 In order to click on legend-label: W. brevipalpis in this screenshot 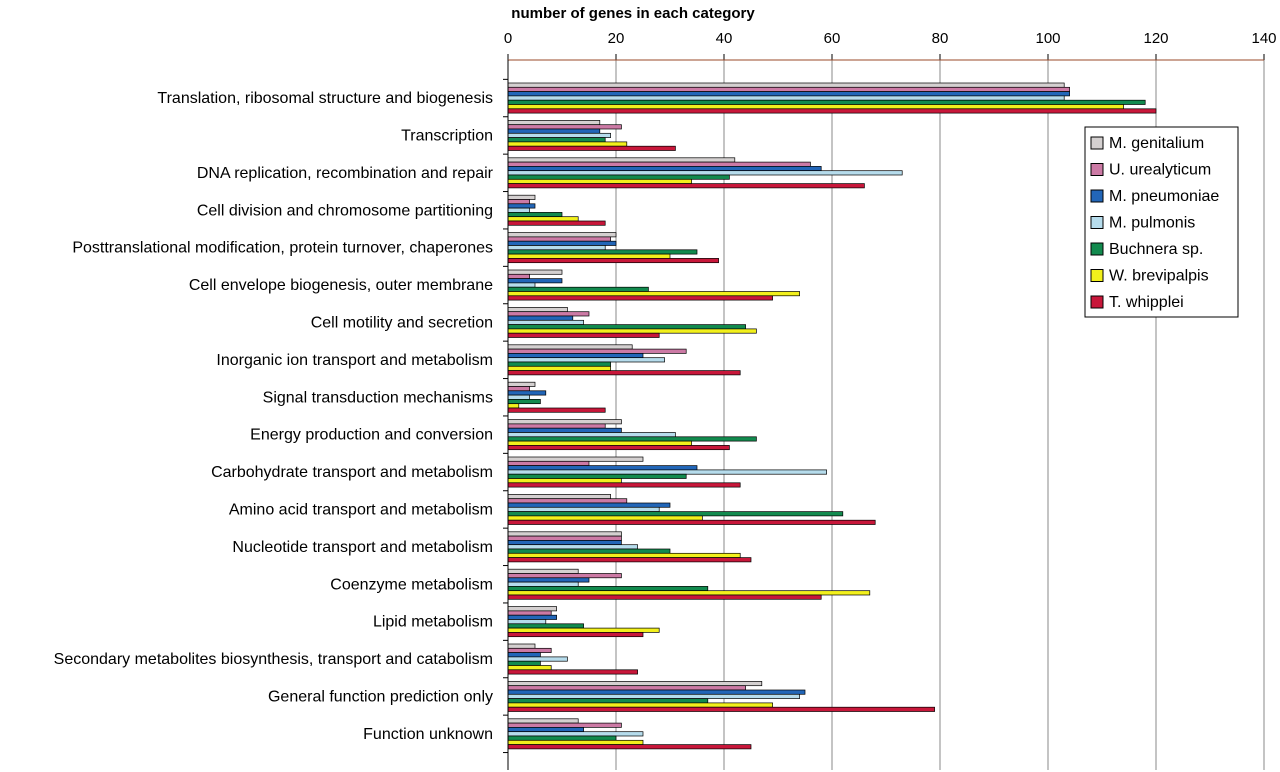, I will do `click(1159, 276)`.